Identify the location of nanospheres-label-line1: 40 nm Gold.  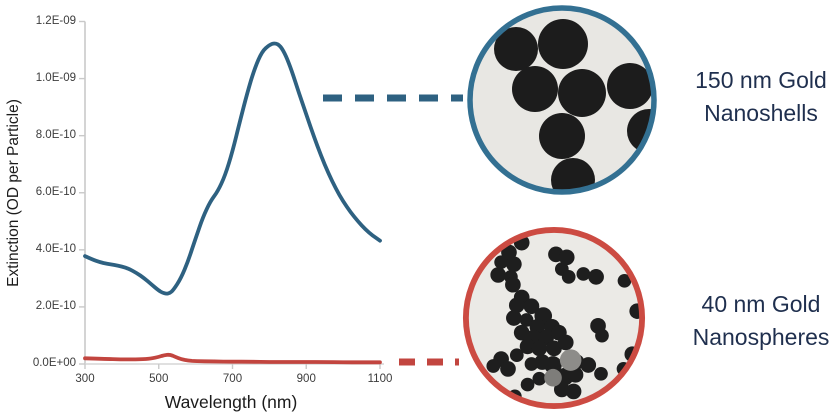
(761, 304).